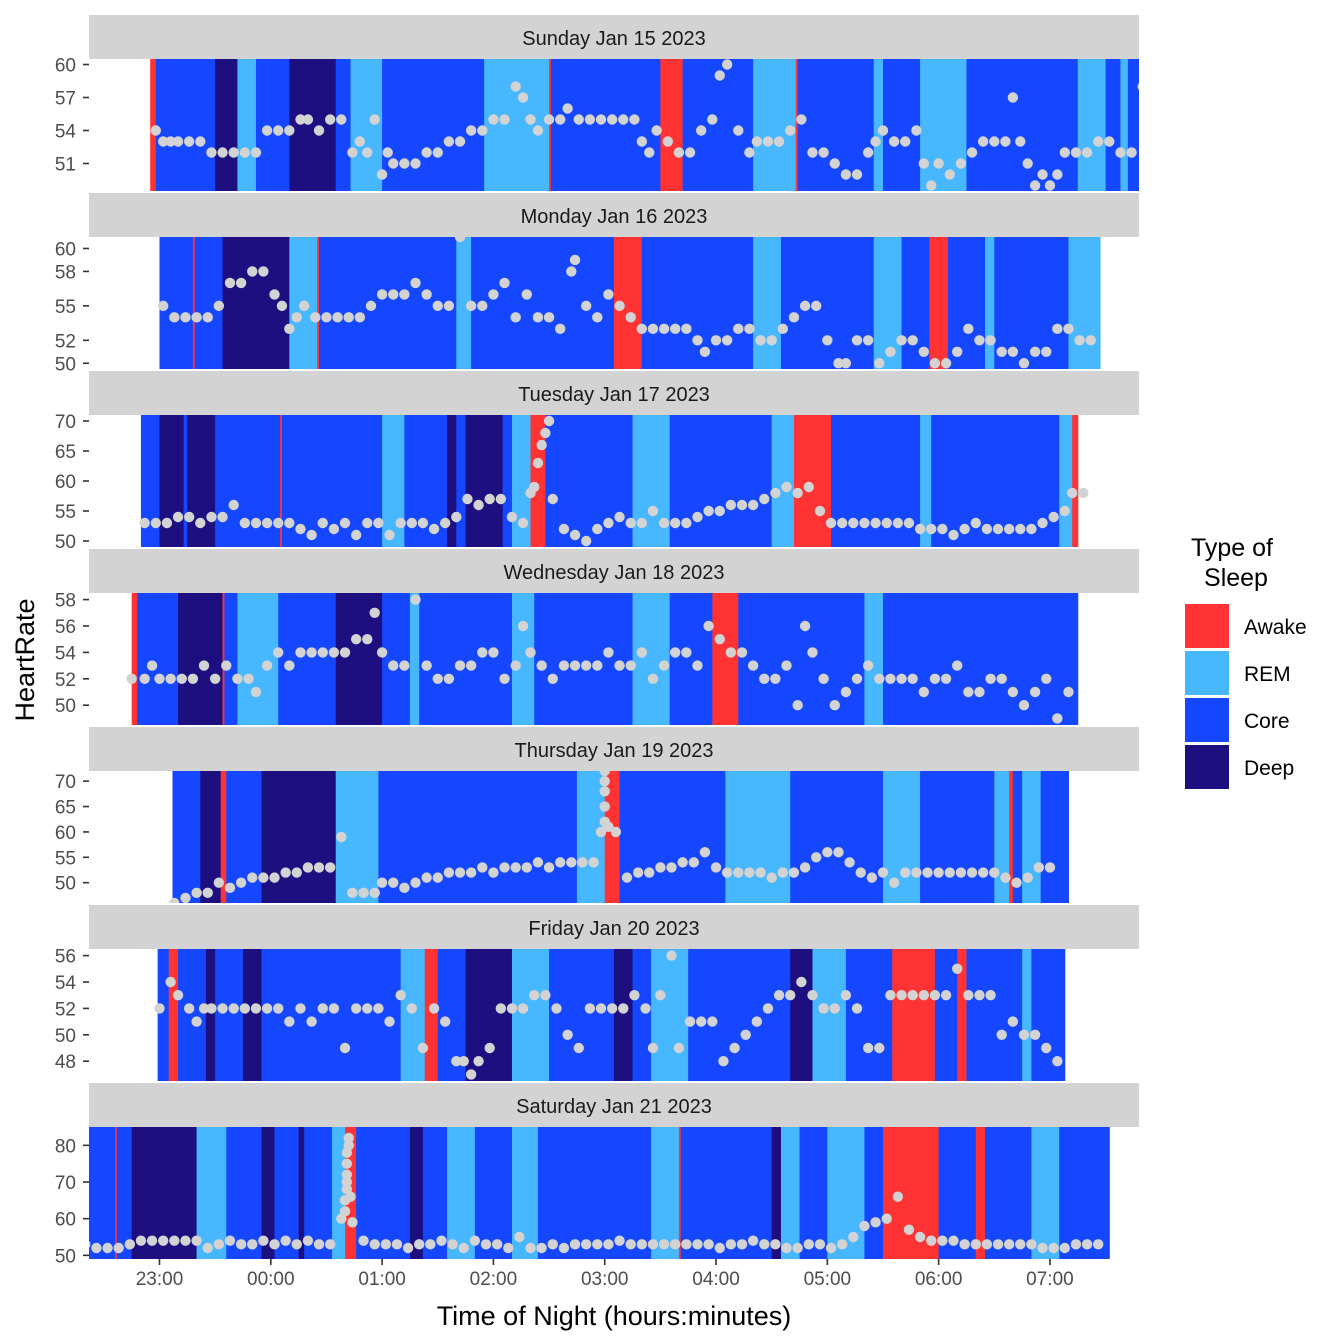 The width and height of the screenshot is (1344, 1344). I want to click on x-tick-label: 07:00, so click(1050, 1279).